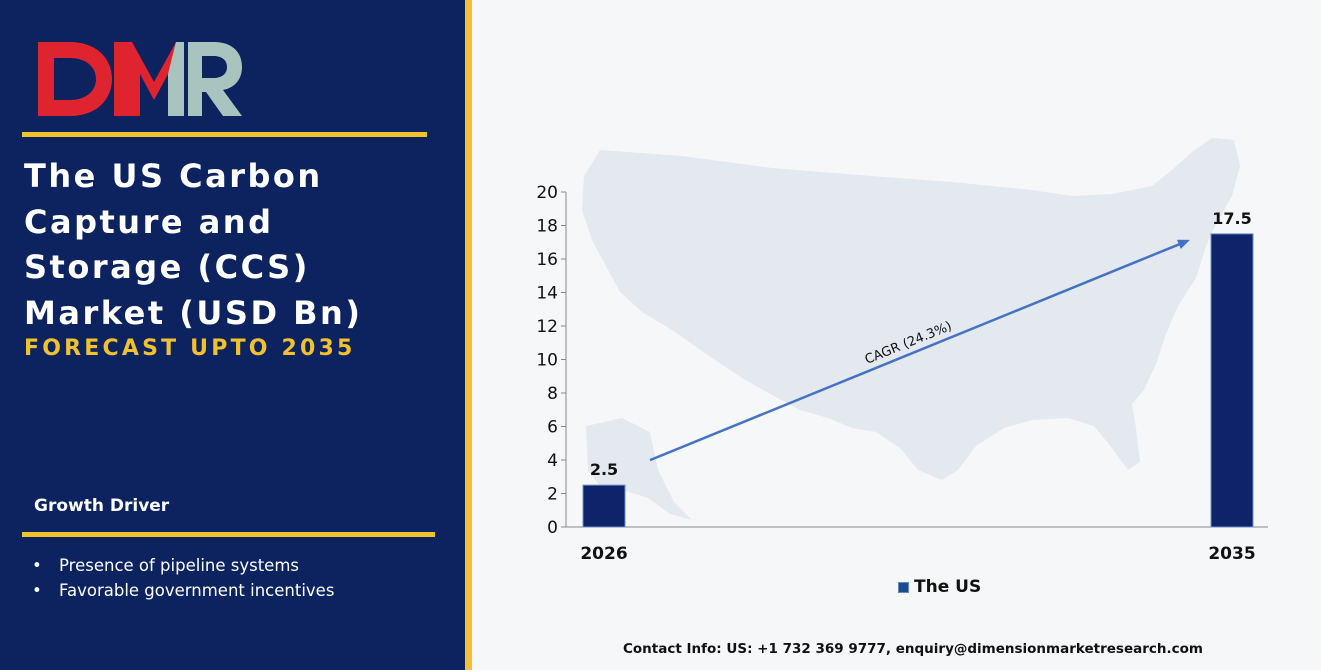  What do you see at coordinates (149, 79) in the screenshot?
I see `logo-letter-m` at bounding box center [149, 79].